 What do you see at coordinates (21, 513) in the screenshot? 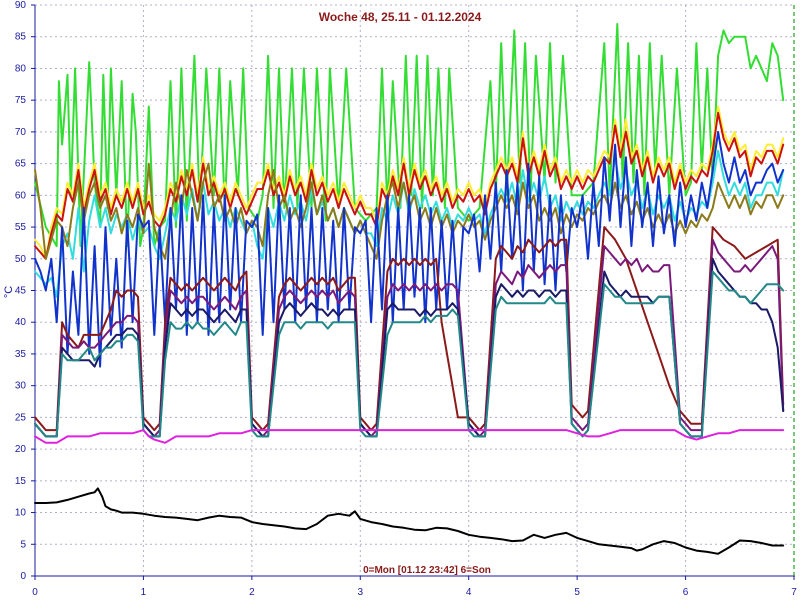
I see `y-tick-label: 10` at bounding box center [21, 513].